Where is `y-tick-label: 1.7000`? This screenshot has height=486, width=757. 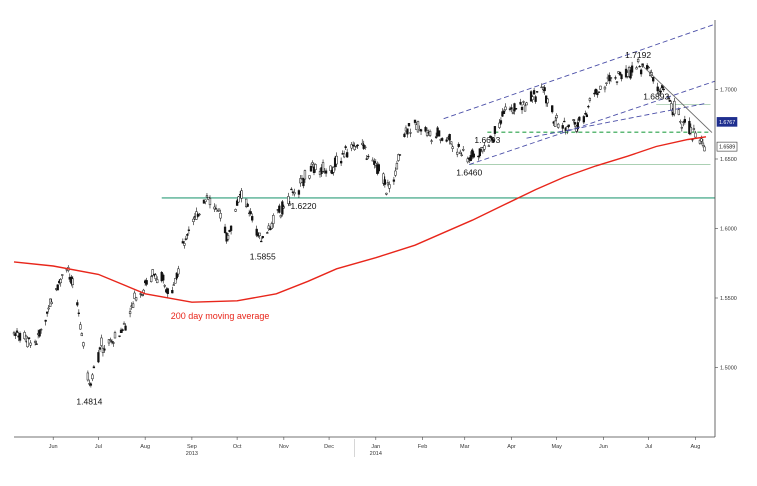
y-tick-label: 1.7000 is located at coordinates (728, 91).